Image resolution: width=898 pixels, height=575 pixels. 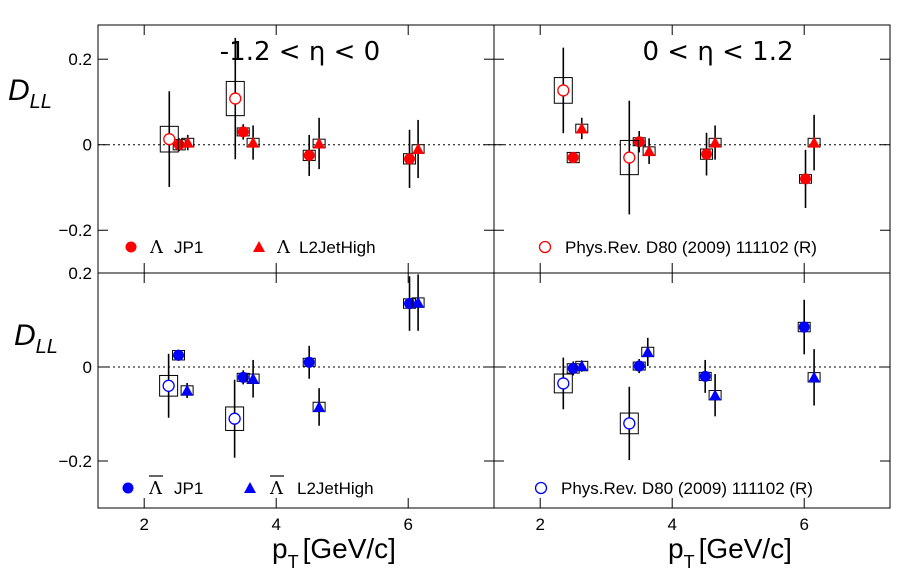 I want to click on legend-marker-lambda-jp1, so click(x=131, y=247).